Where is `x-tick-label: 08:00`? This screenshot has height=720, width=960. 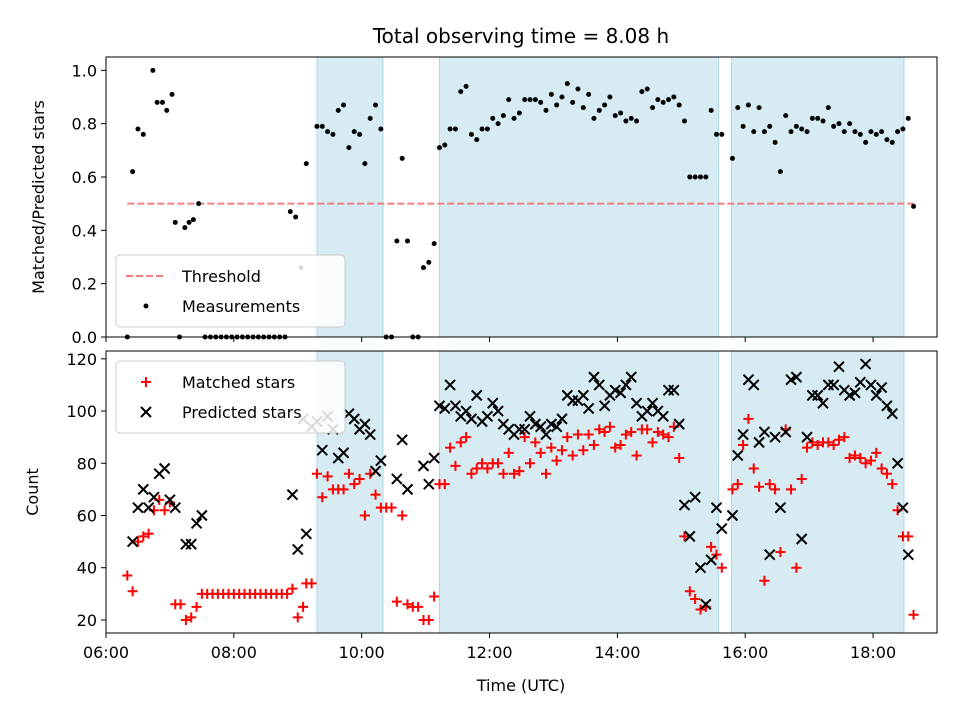 x-tick-label: 08:00 is located at coordinates (234, 652).